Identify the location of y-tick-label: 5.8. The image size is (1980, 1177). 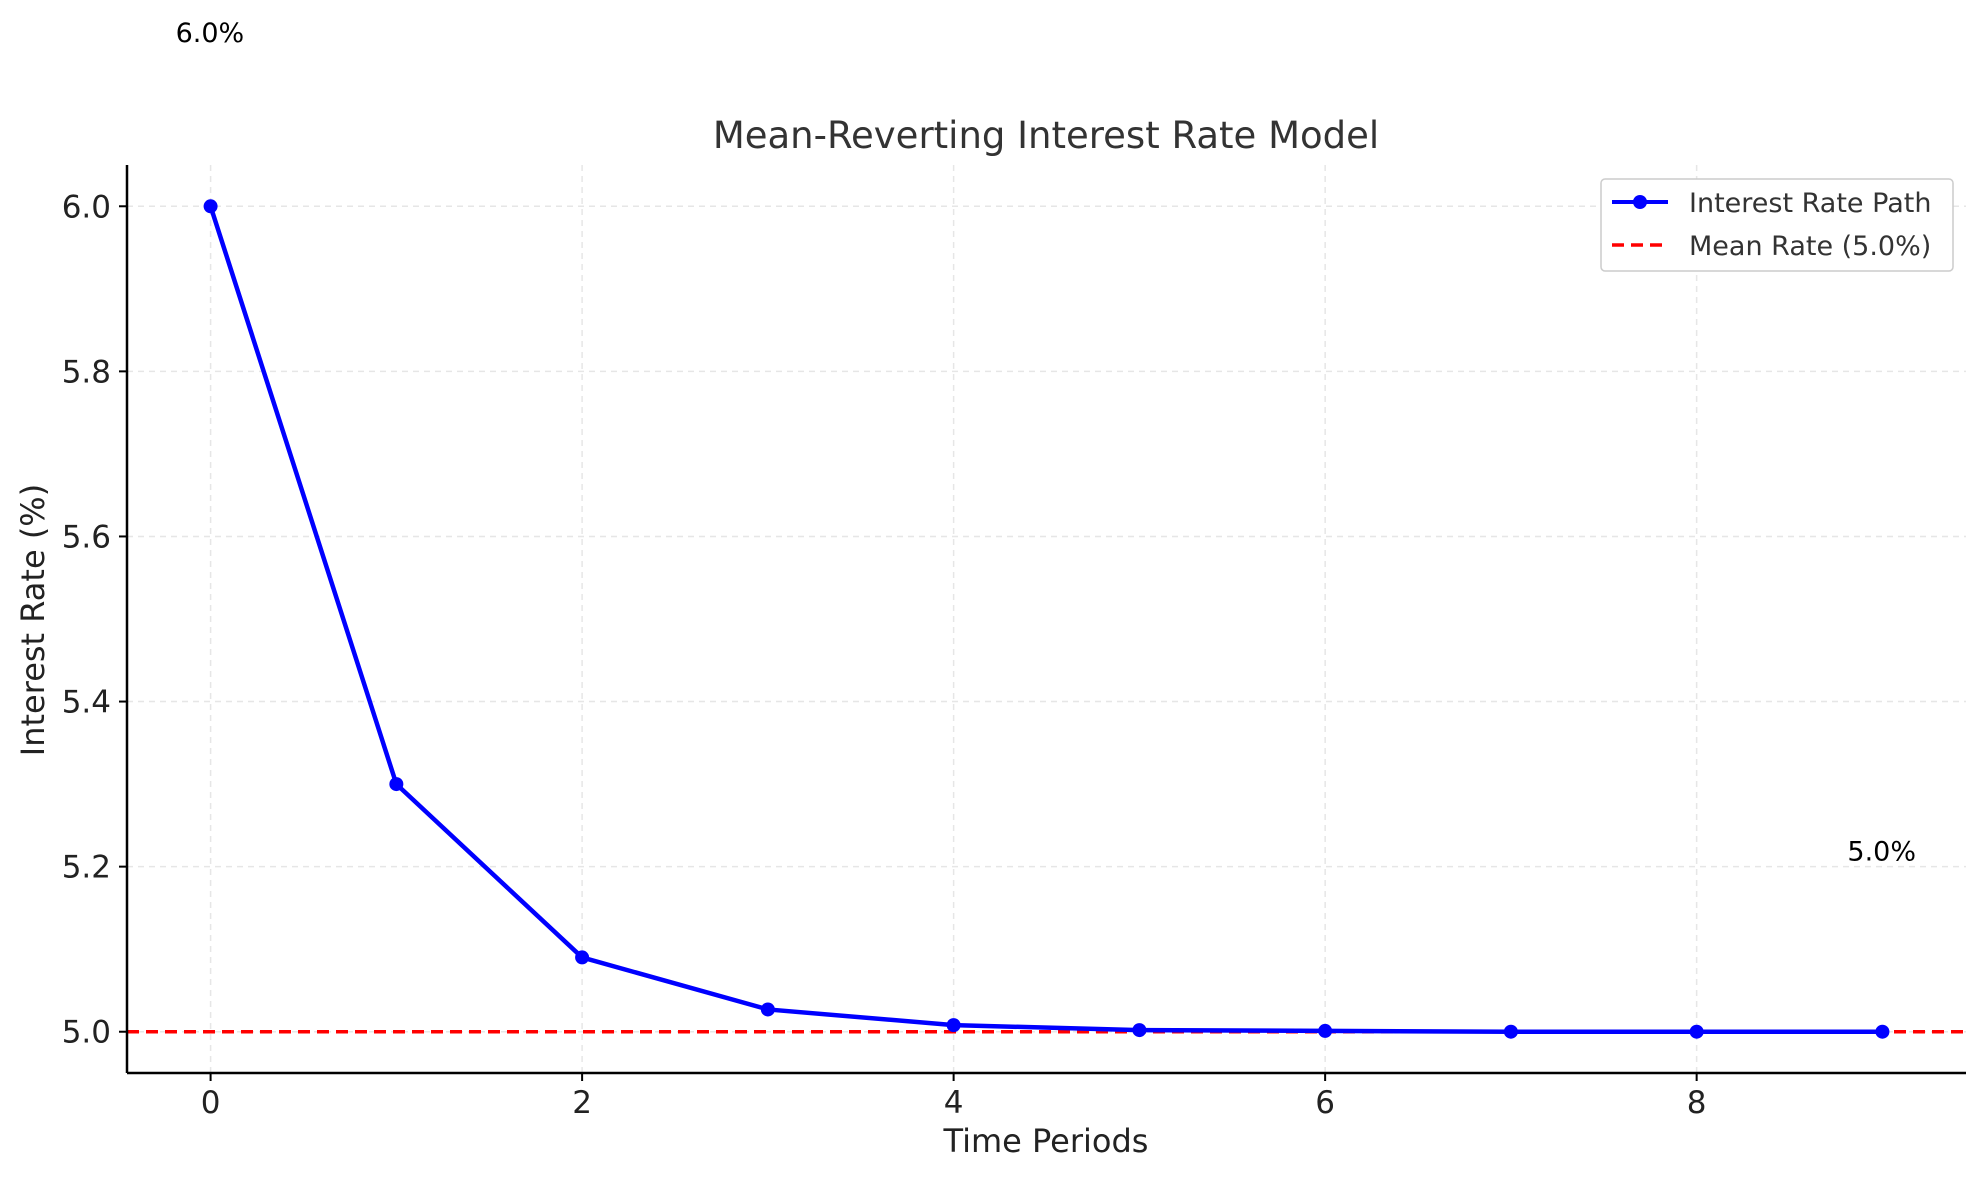
(86, 372).